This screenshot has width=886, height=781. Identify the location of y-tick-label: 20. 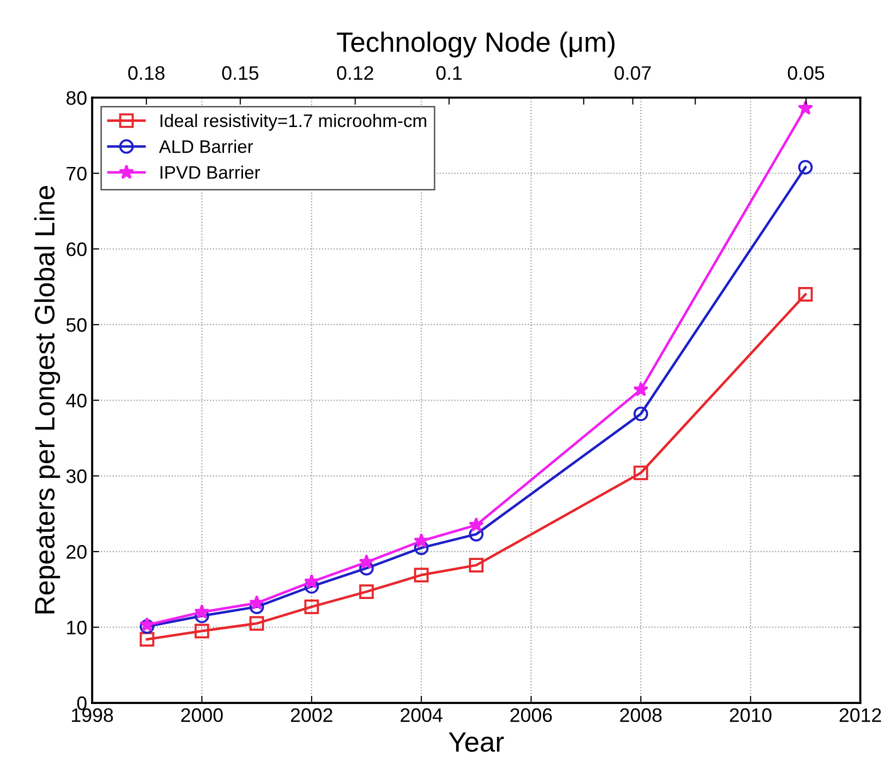
(76, 552).